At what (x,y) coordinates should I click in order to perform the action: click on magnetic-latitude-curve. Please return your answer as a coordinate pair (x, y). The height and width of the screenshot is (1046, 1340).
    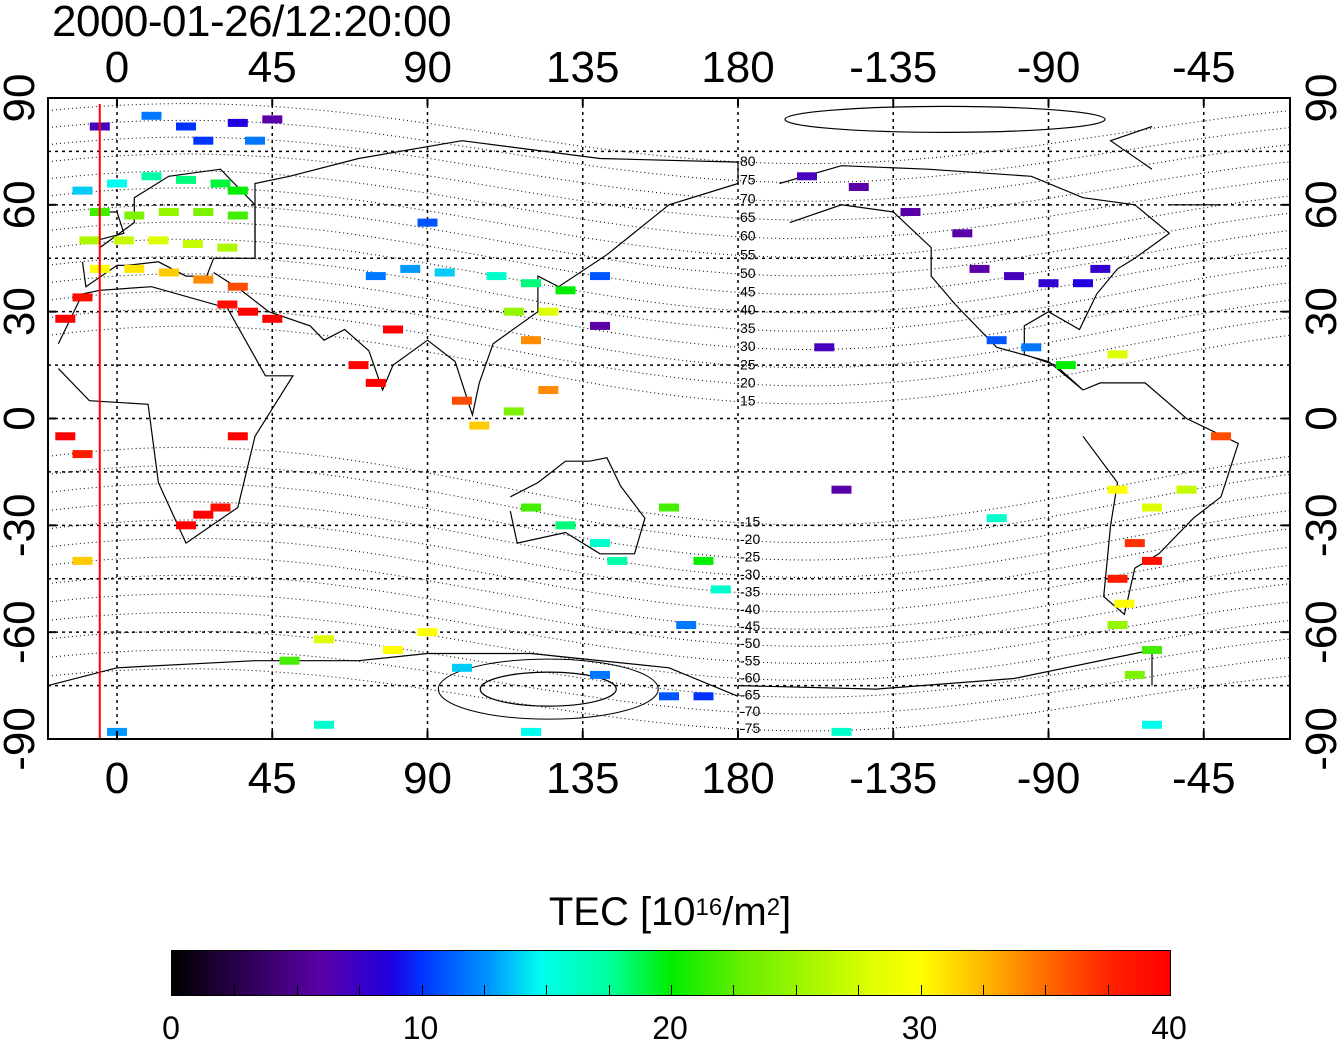
    Looking at the image, I should click on (669, 169).